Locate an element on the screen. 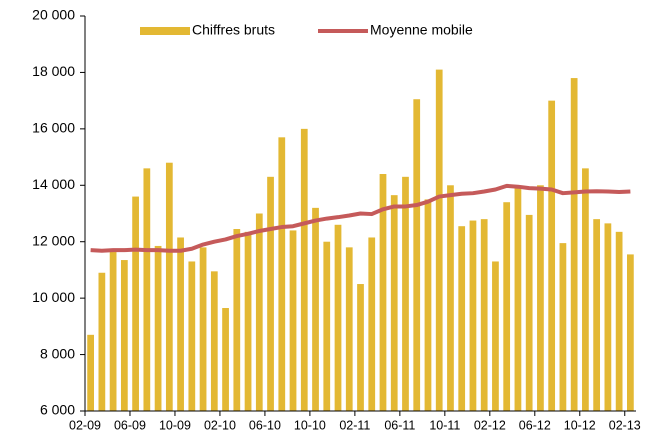 This screenshot has width=667, height=436. legend-label: Chiffres bruts is located at coordinates (233, 30).